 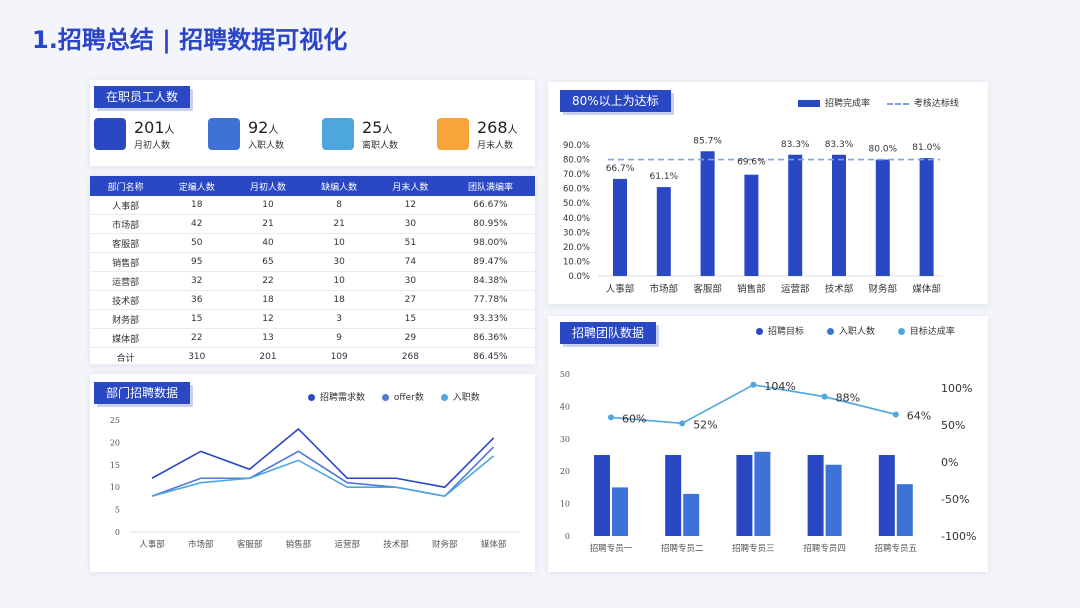 What do you see at coordinates (117, 510) in the screenshot?
I see `y-tick-label: 5` at bounding box center [117, 510].